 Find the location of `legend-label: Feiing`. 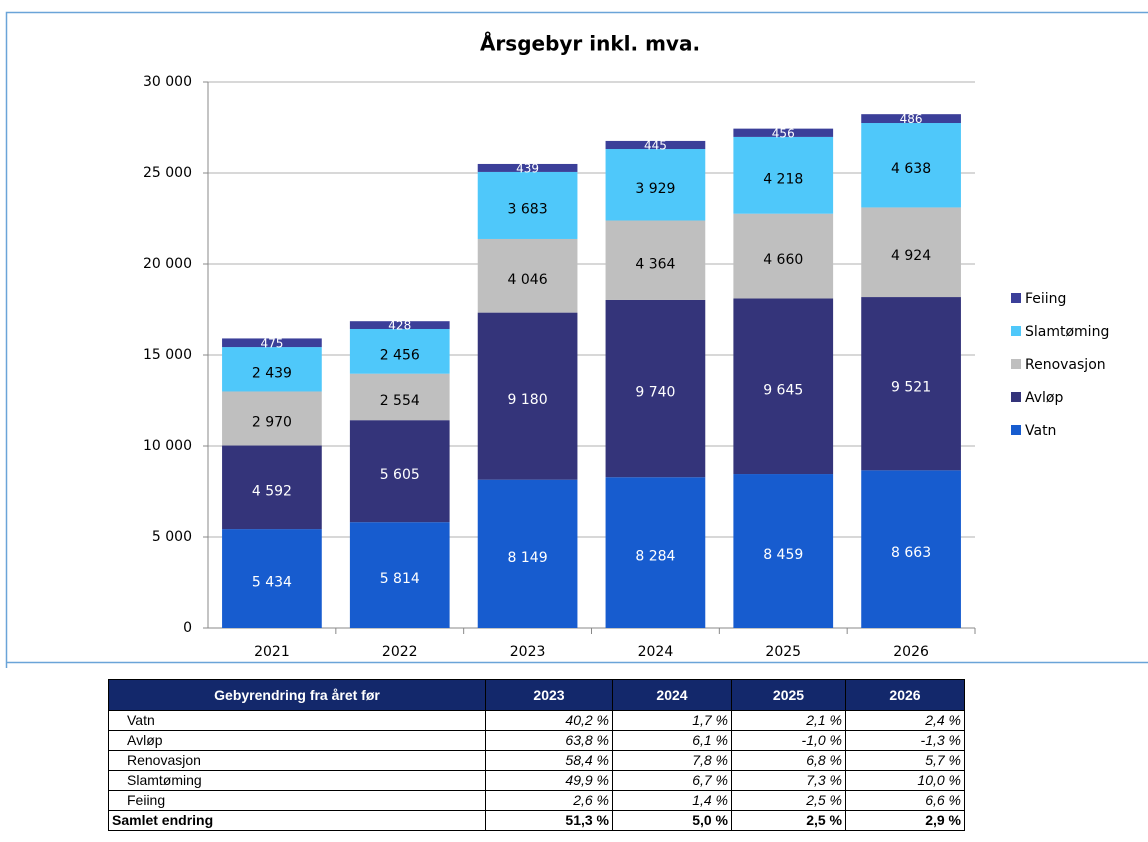

legend-label: Feiing is located at coordinates (1045, 299).